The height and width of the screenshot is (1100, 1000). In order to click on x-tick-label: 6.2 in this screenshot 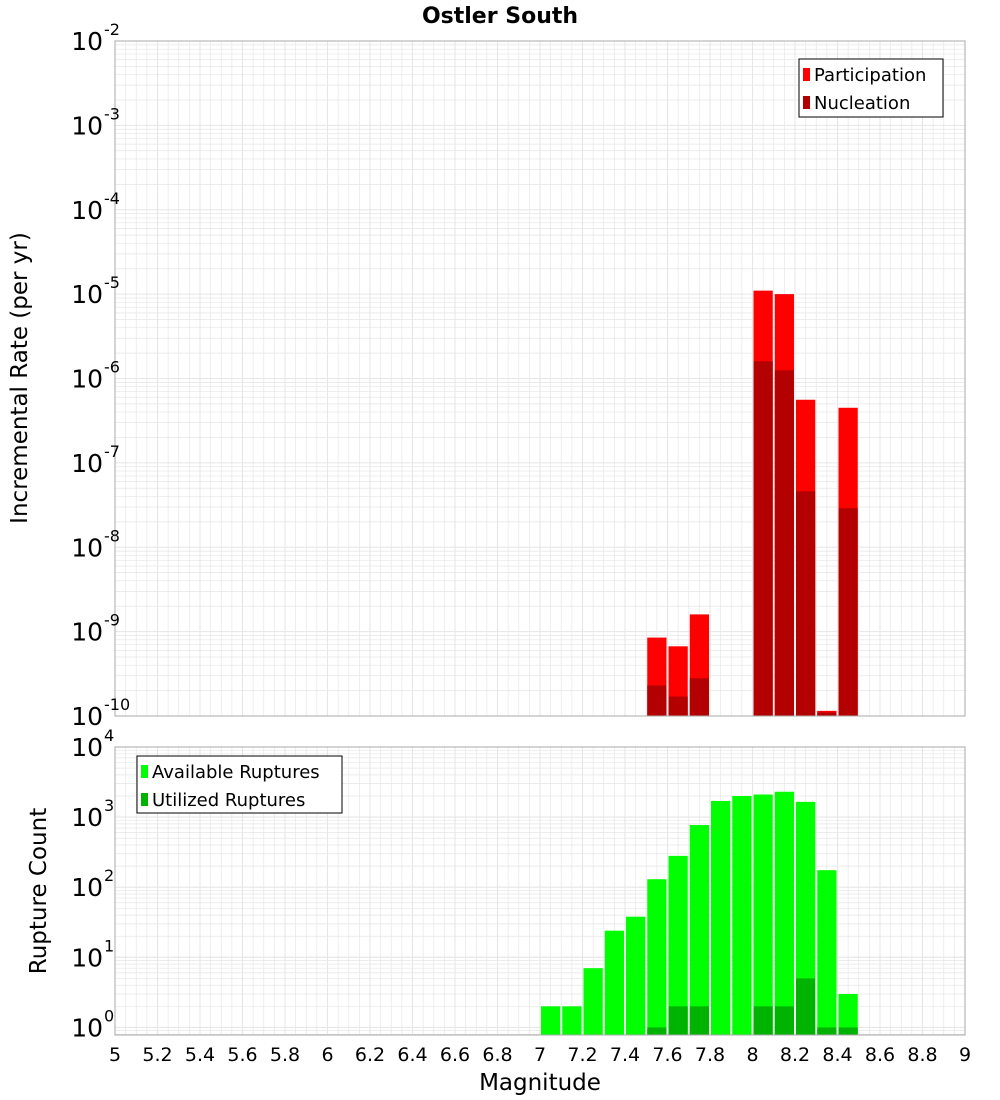, I will do `click(370, 1055)`.